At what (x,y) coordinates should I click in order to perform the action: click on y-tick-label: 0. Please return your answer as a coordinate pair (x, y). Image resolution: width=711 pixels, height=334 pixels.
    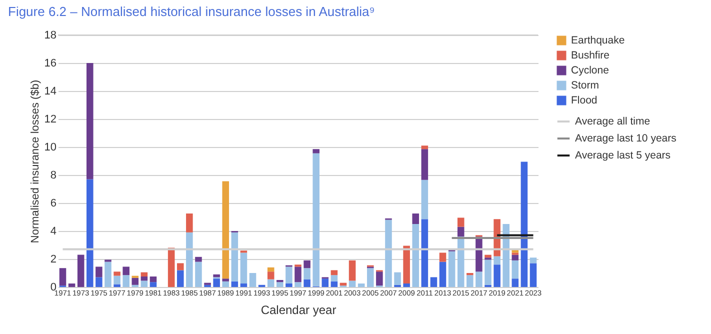
    Looking at the image, I should click on (53, 288).